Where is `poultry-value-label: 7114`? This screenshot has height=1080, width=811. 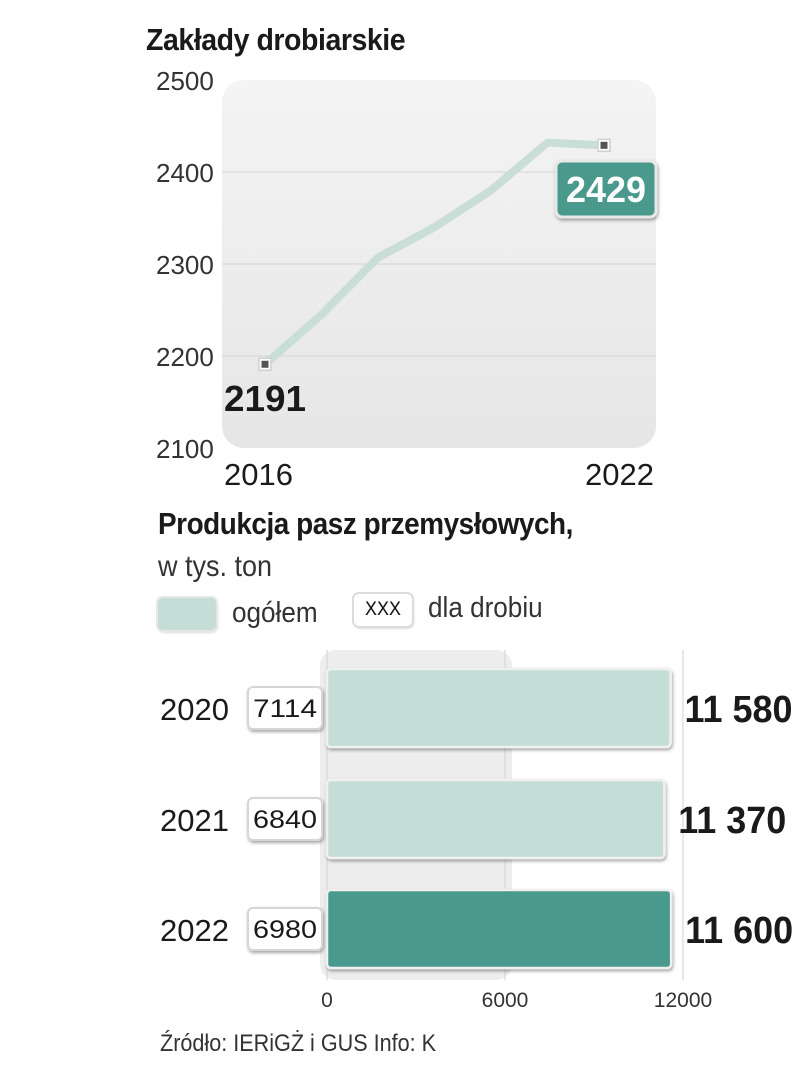
poultry-value-label: 7114 is located at coordinates (285, 709).